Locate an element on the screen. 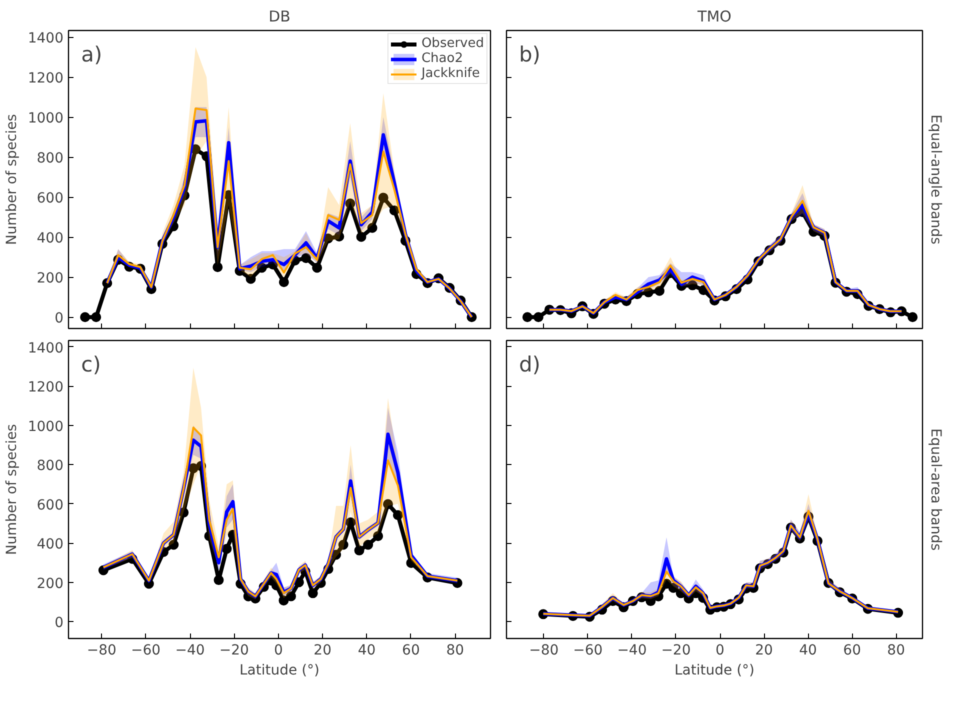  chart-title: DB is located at coordinates (279, 17).